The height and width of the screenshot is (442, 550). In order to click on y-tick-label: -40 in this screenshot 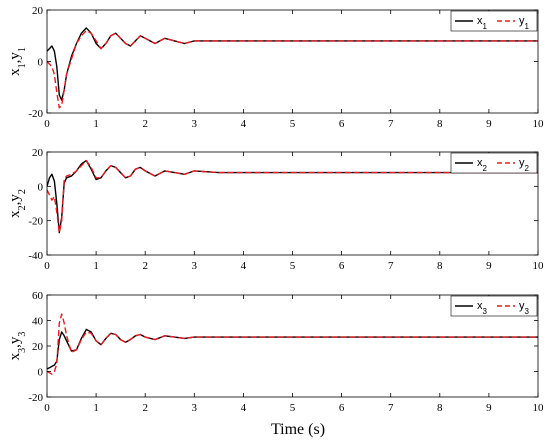, I will do `click(35, 256)`.